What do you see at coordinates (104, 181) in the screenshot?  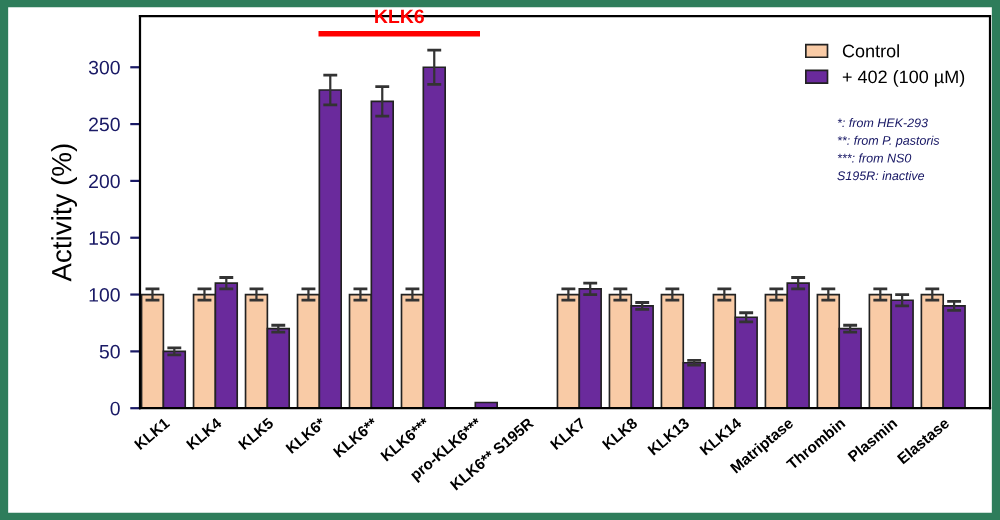 I see `y-tick-label: 200` at bounding box center [104, 181].